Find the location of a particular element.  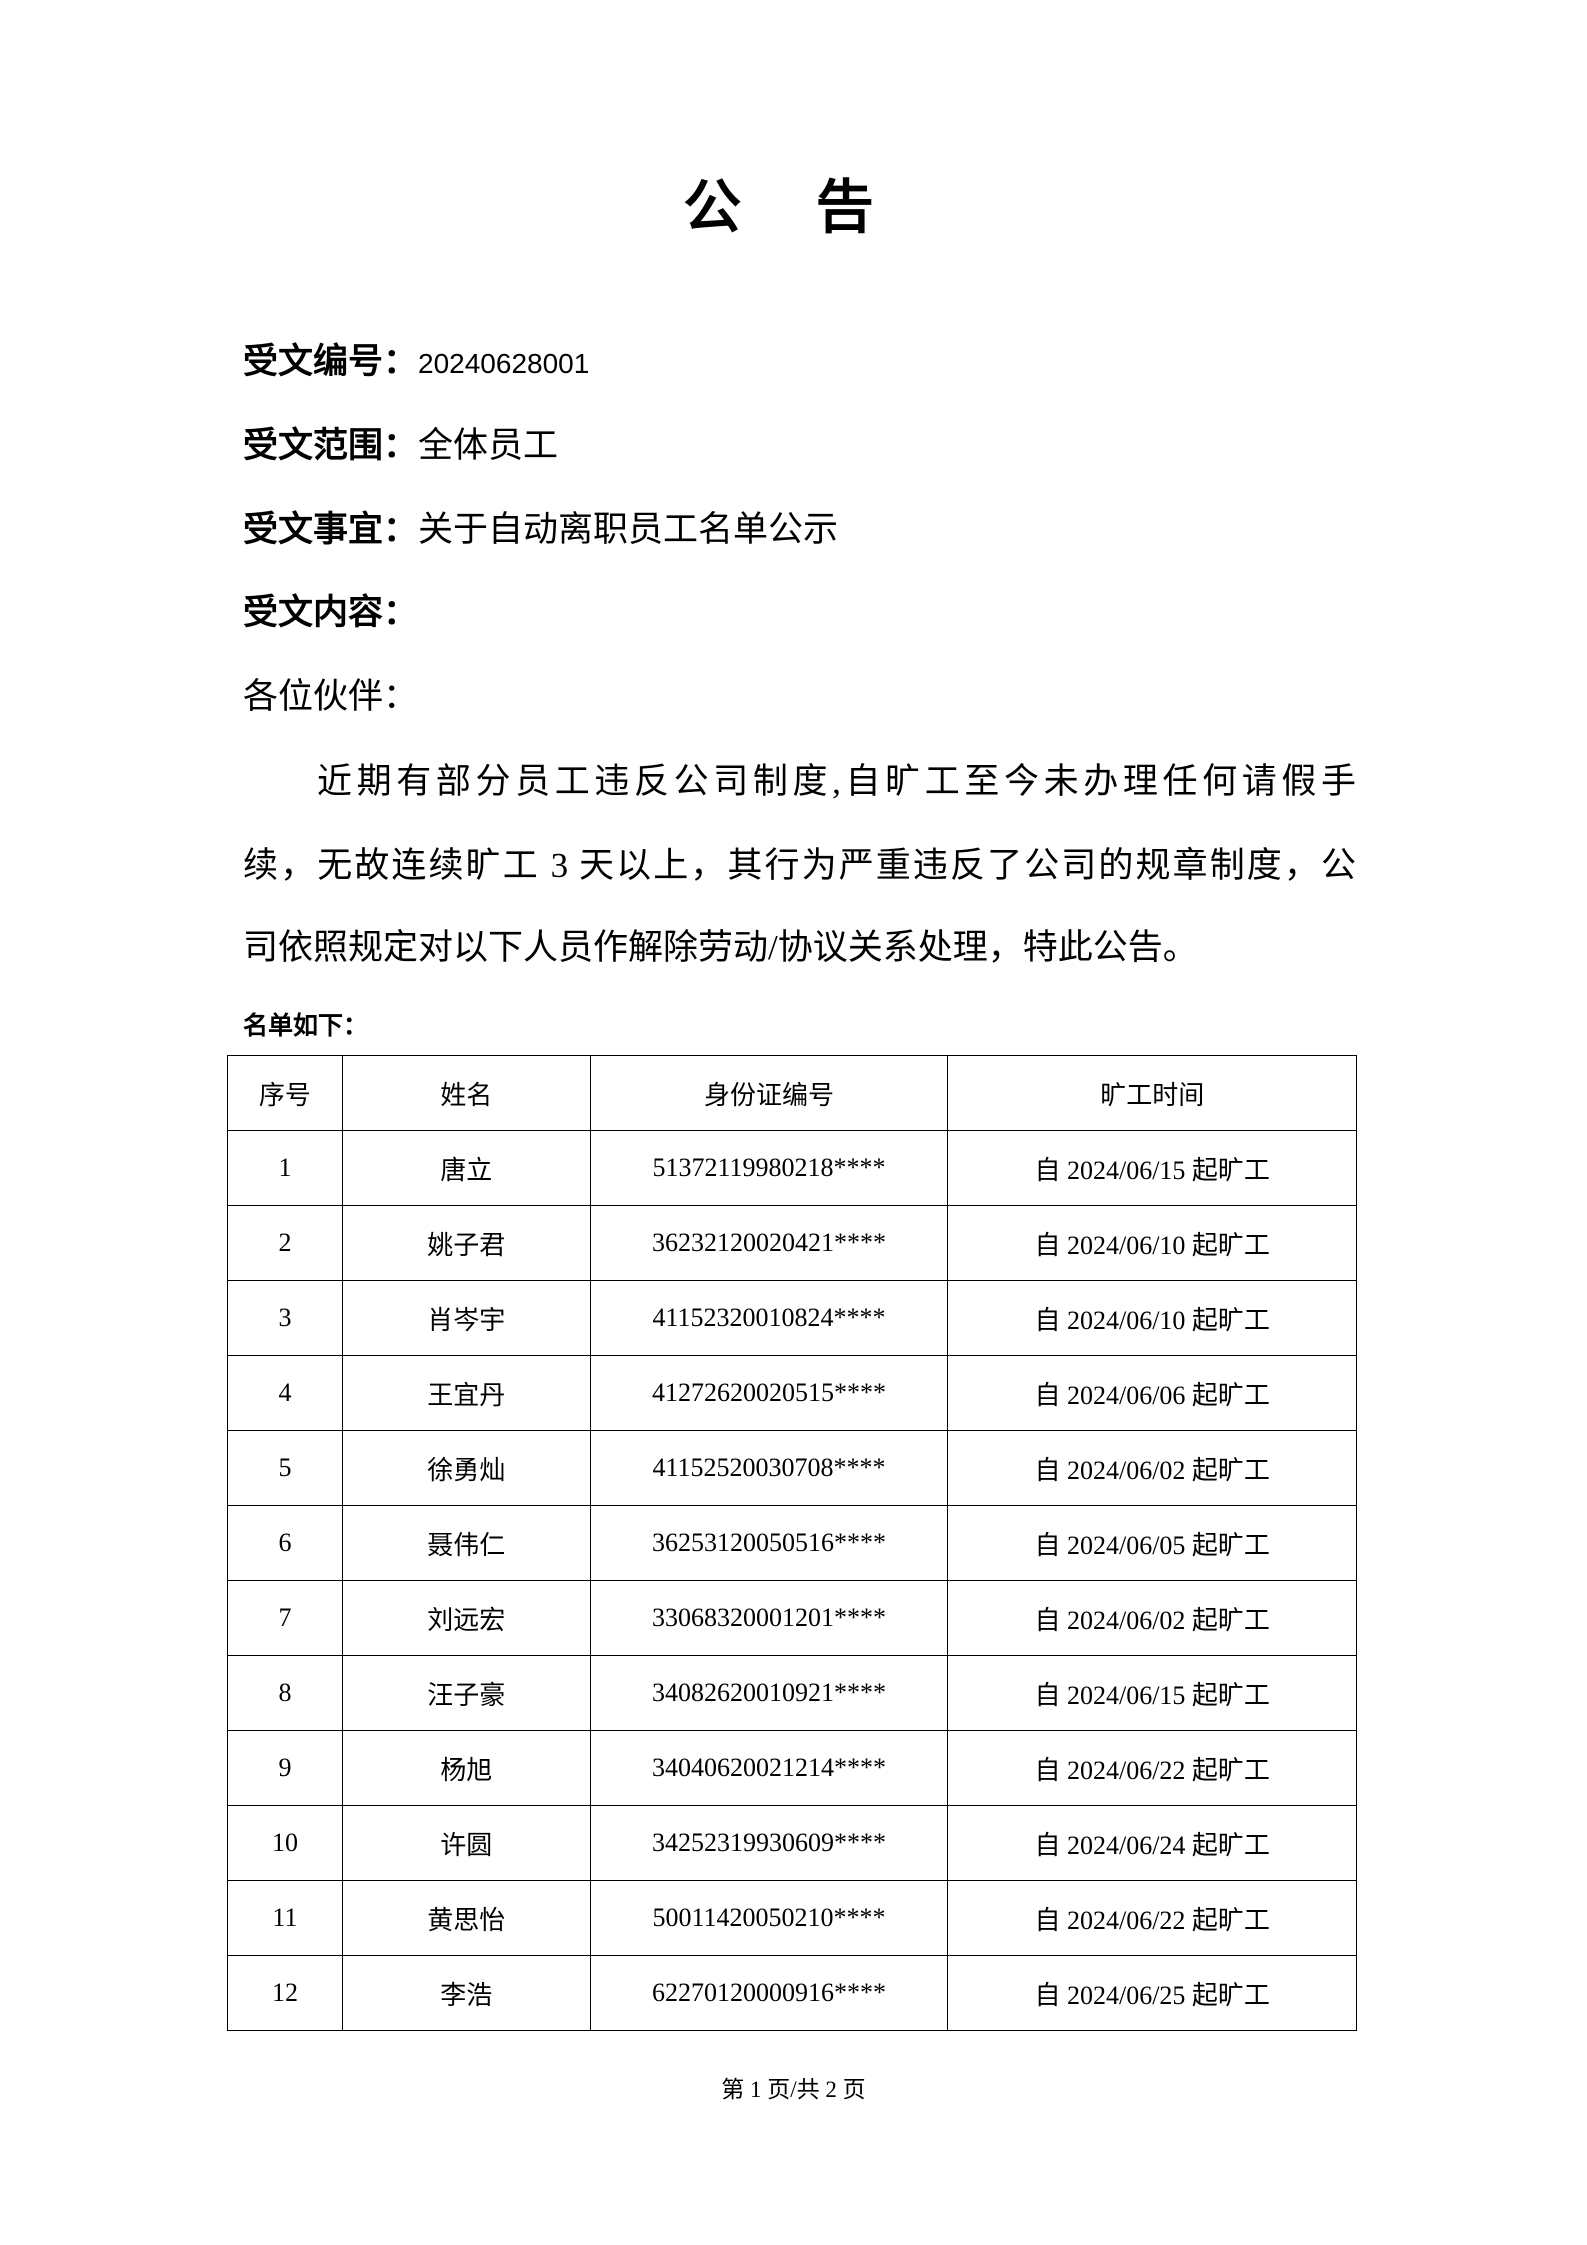

cell-index: 9 is located at coordinates (285, 1768).